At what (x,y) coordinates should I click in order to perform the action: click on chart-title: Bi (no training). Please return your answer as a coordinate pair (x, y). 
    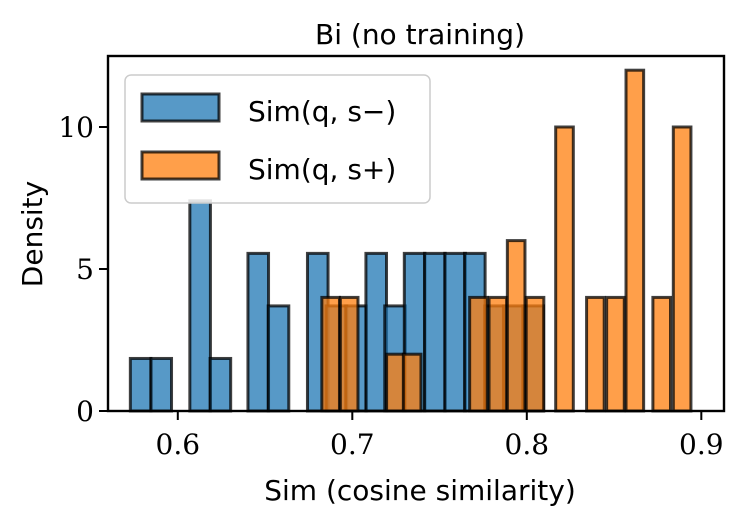
    Looking at the image, I should click on (420, 34).